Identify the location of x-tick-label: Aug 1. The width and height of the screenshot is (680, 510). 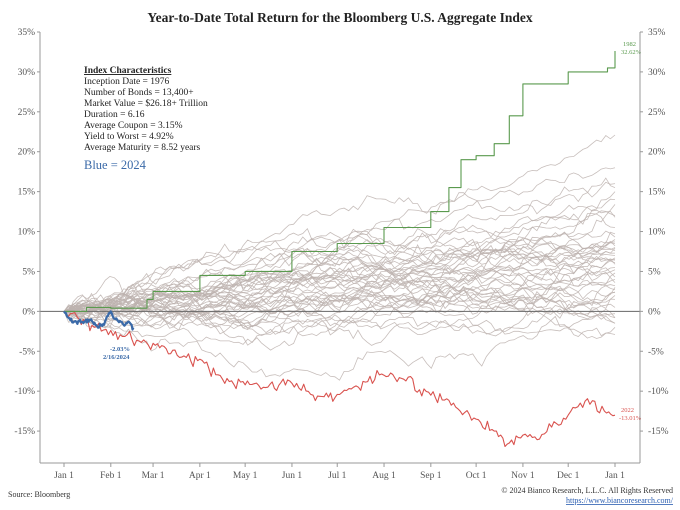
(384, 476).